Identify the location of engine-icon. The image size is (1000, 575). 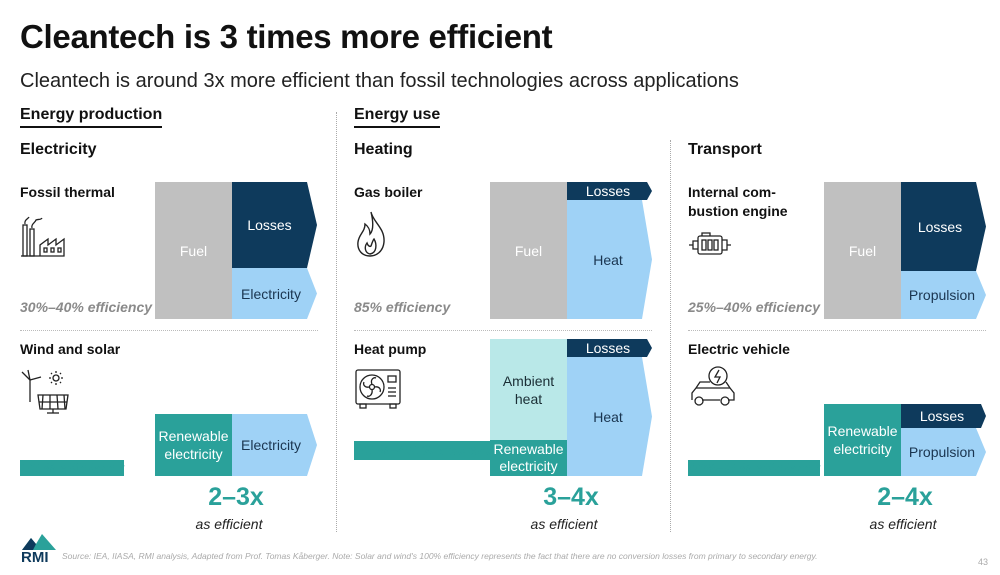
(710, 247).